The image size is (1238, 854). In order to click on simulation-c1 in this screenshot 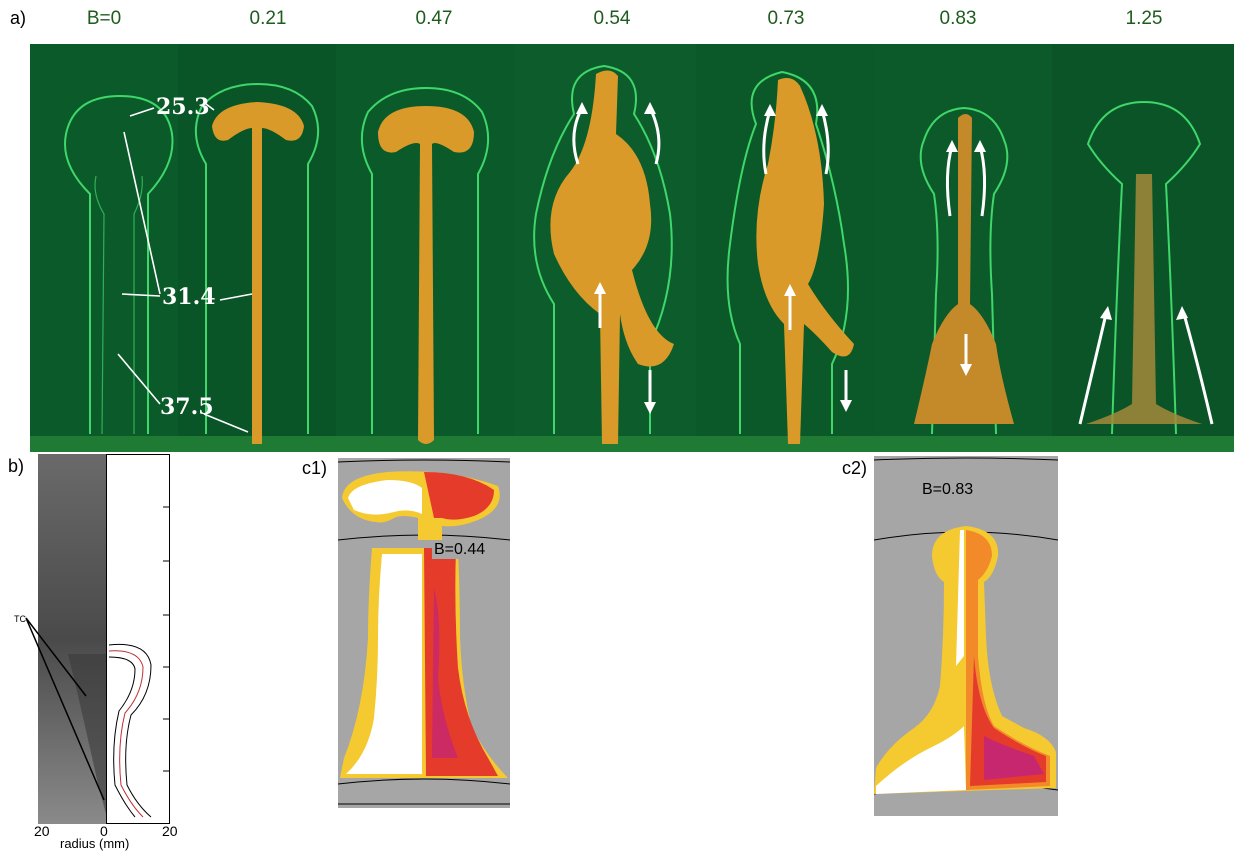, I will do `click(424, 633)`.